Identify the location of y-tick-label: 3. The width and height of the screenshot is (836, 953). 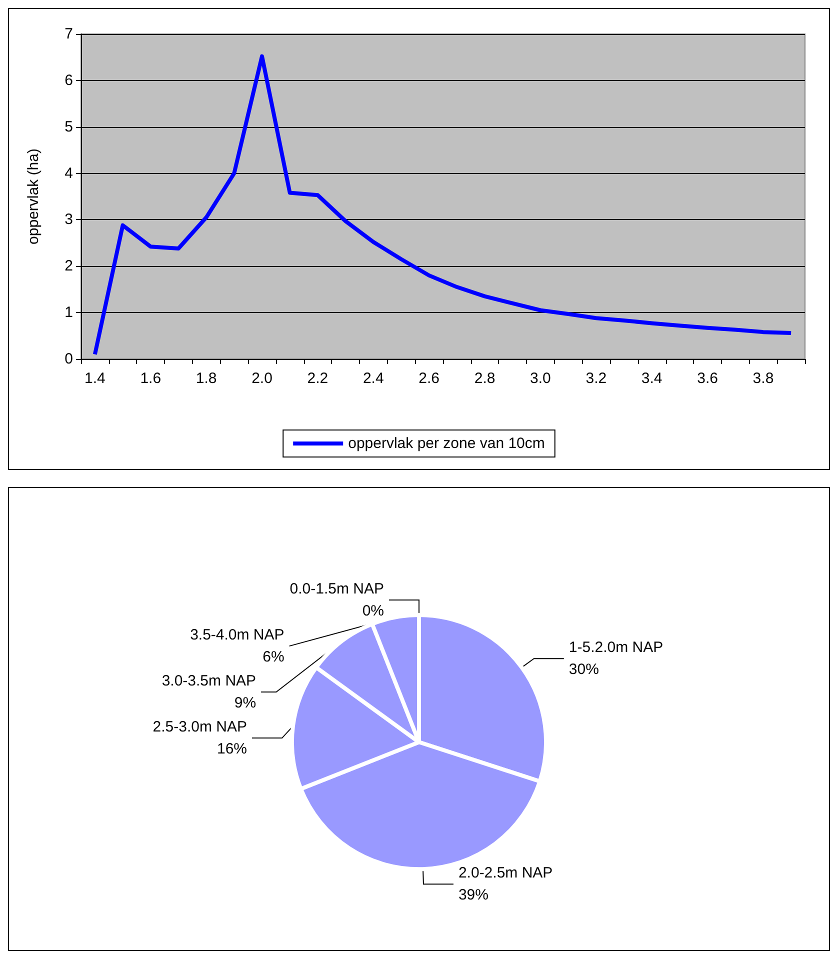
(68, 219).